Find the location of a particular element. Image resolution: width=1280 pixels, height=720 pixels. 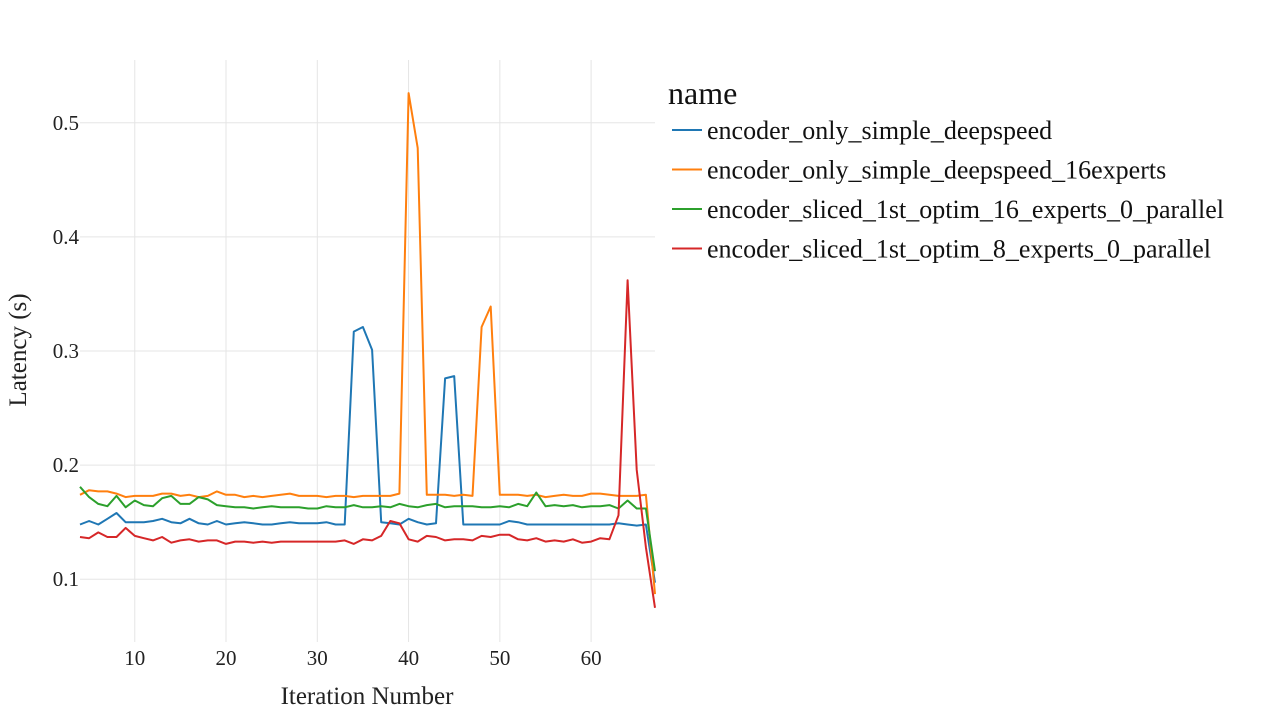

legend-title: name is located at coordinates (702, 93).